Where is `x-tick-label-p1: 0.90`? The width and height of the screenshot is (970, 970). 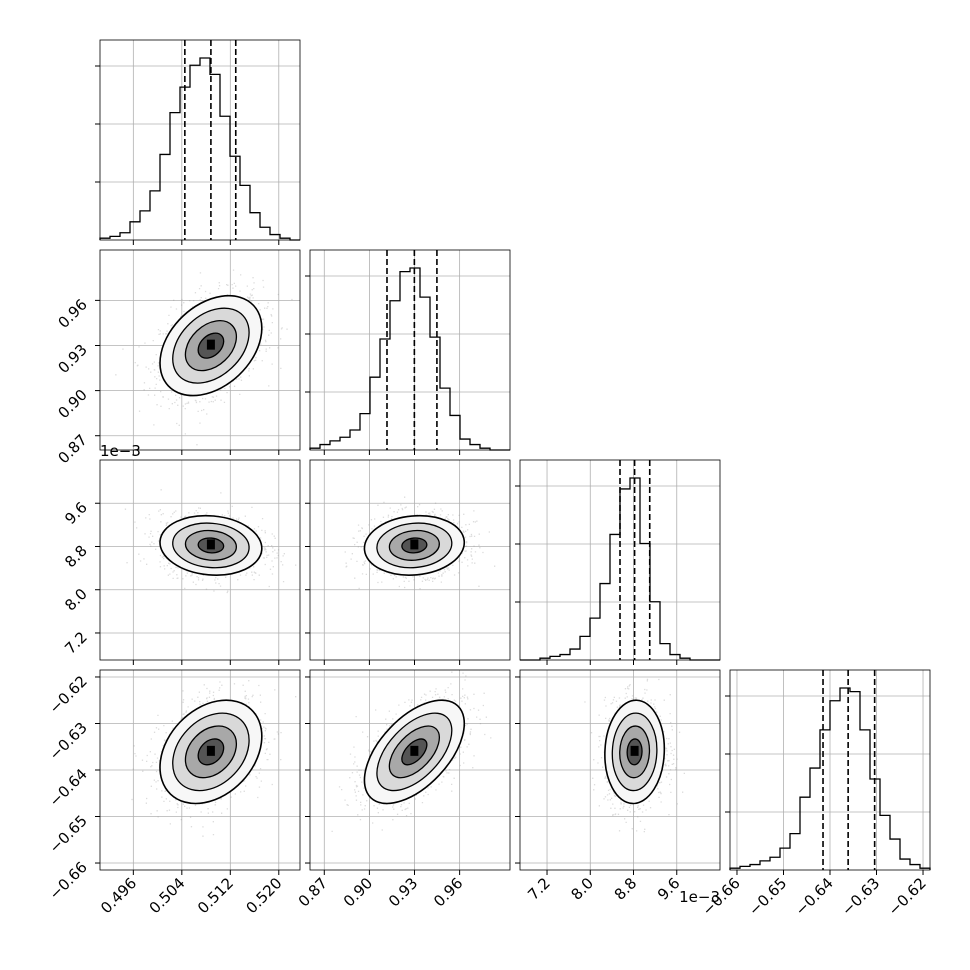 x-tick-label-p1: 0.90 is located at coordinates (358, 892).